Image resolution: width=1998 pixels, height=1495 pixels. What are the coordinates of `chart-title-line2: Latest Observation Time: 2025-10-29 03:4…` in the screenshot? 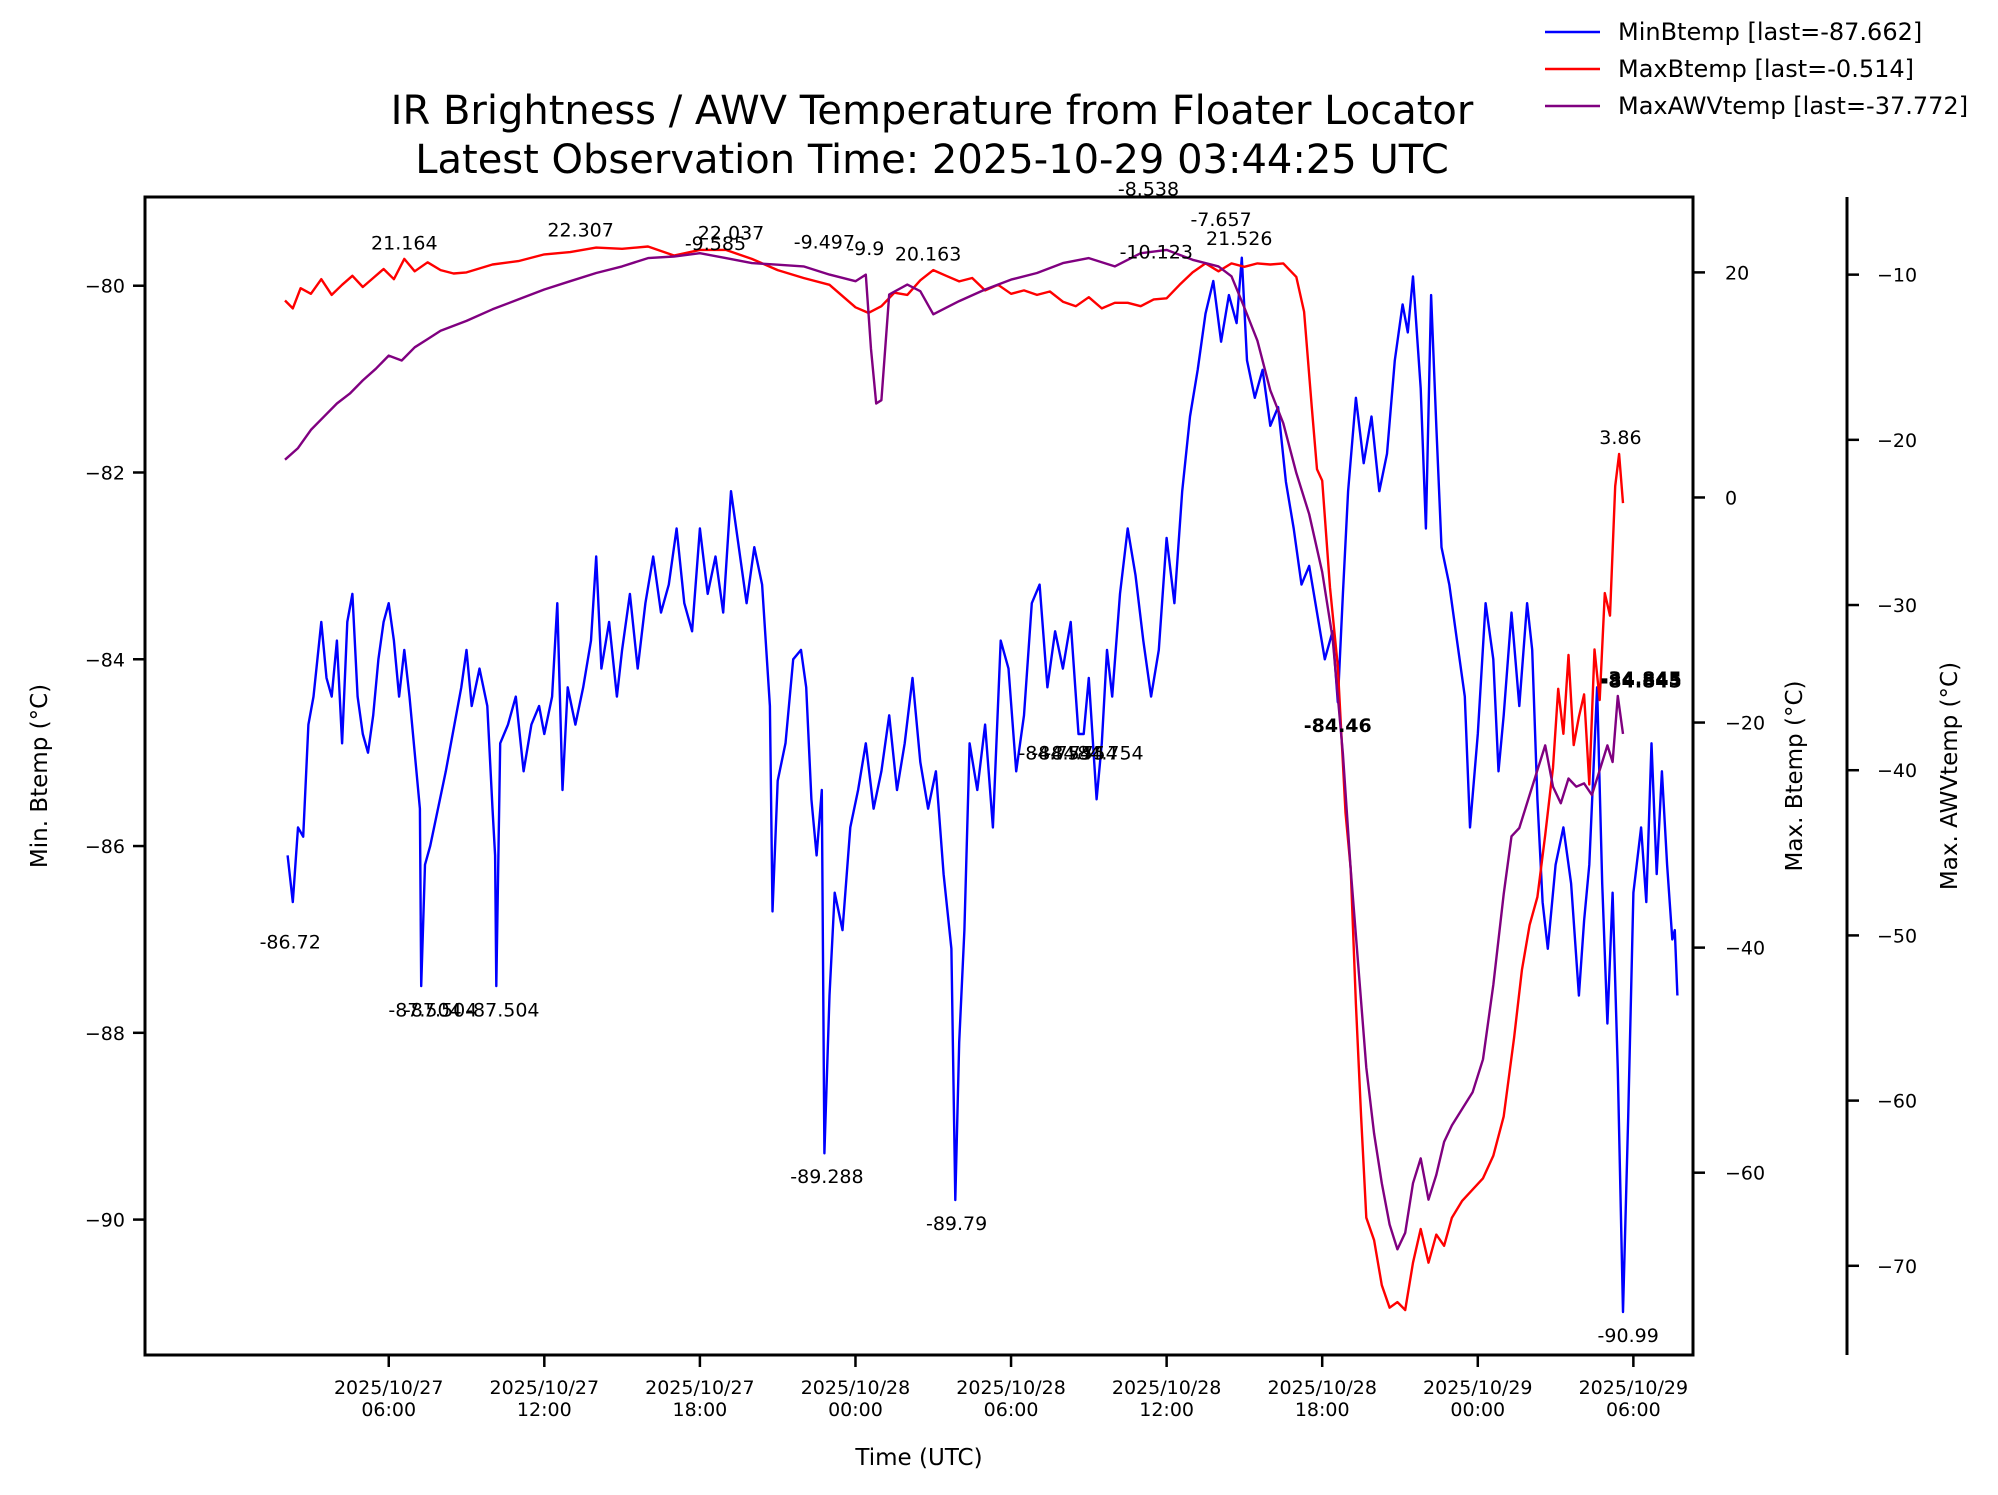 It's located at (932, 160).